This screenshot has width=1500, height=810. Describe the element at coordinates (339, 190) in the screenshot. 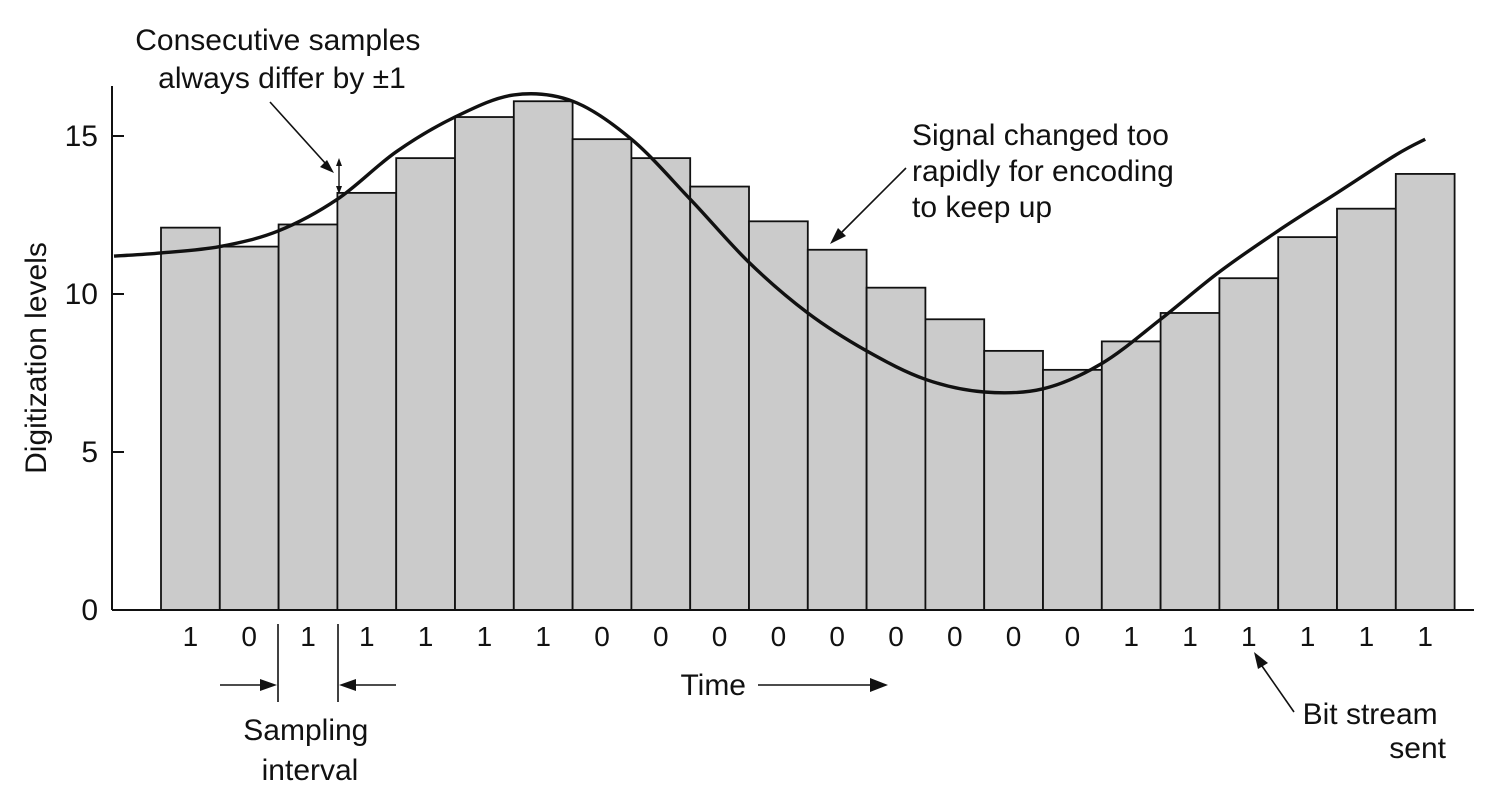

I see `step-size-marker-bottom` at that location.